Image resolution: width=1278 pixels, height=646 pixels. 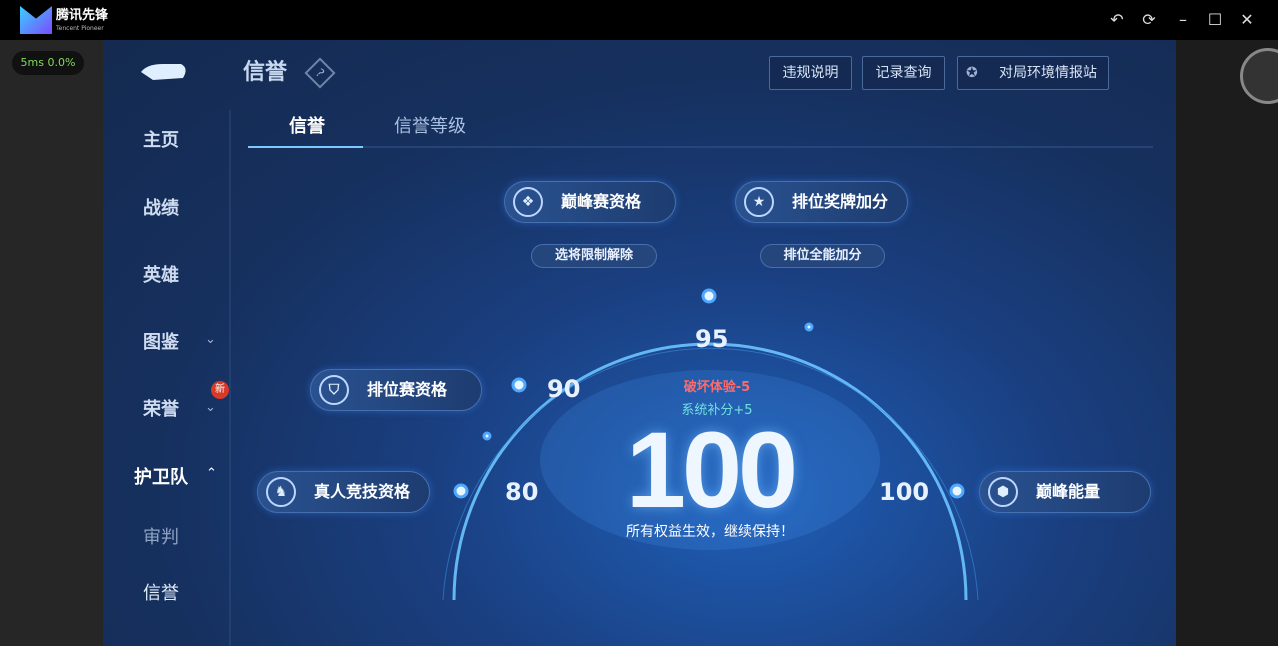 I want to click on real-player-qualification: ♞ 真人竞技资格, so click(x=343, y=492).